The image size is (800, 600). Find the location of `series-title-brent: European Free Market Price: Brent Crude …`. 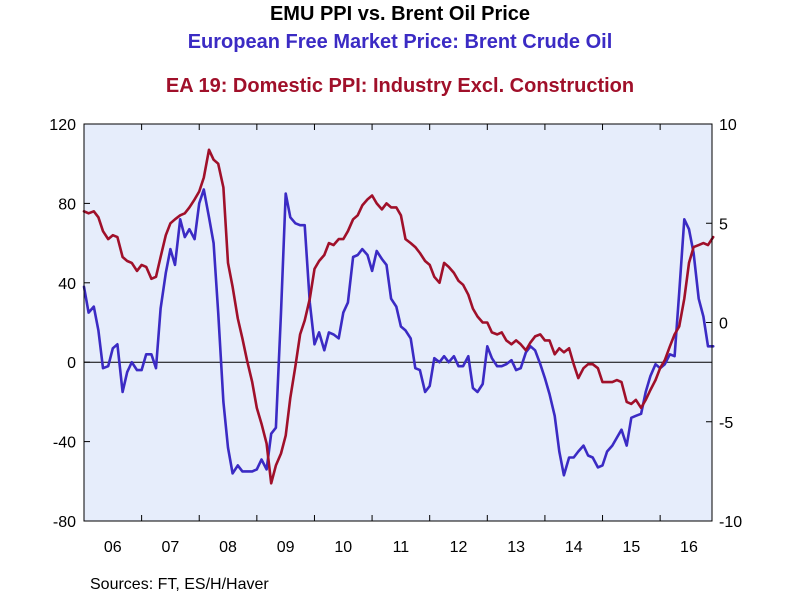

series-title-brent: European Free Market Price: Brent Crude … is located at coordinates (400, 42).